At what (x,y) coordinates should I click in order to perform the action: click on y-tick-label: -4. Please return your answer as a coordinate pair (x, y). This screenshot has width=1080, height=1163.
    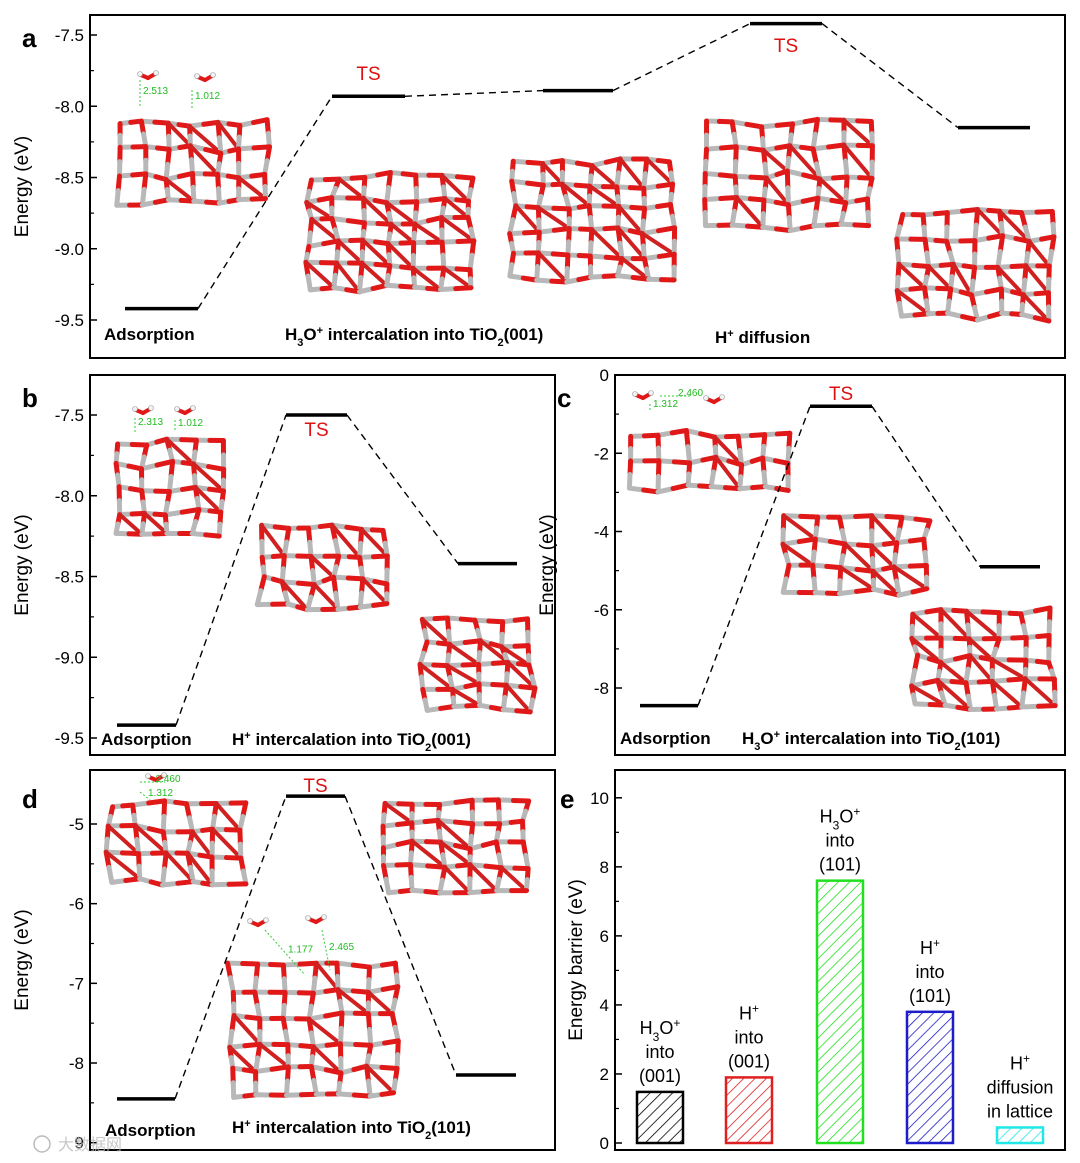
    Looking at the image, I should click on (601, 532).